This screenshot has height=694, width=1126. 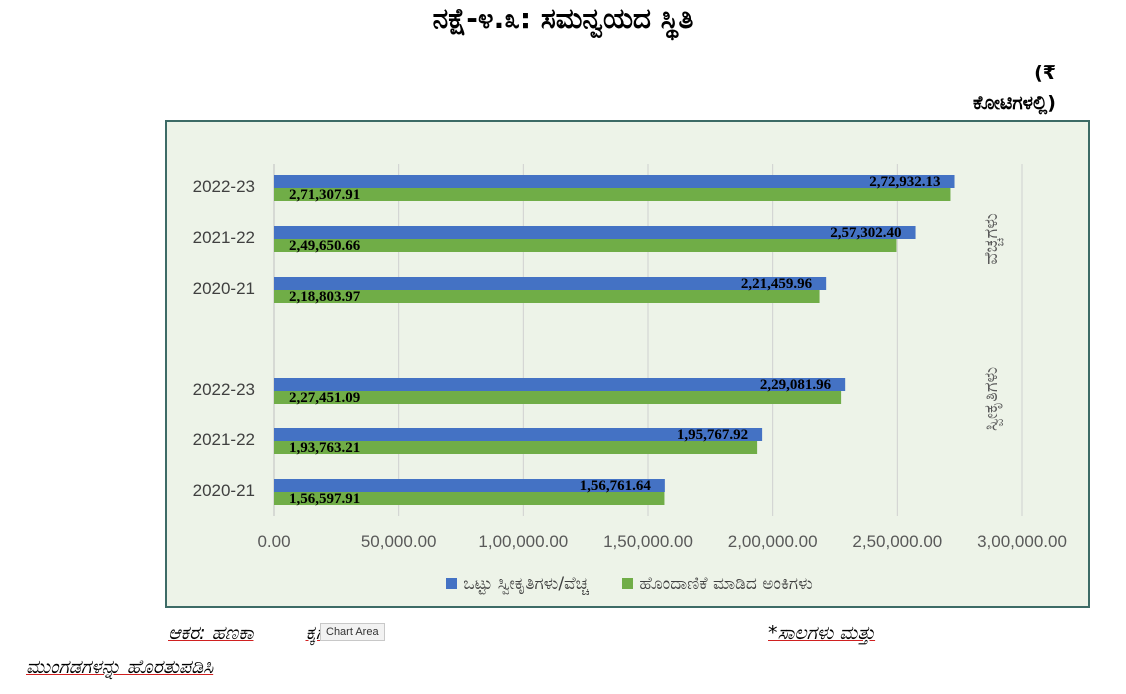 What do you see at coordinates (777, 284) in the screenshot?
I see `data-label-receipts: 2,21,459.96` at bounding box center [777, 284].